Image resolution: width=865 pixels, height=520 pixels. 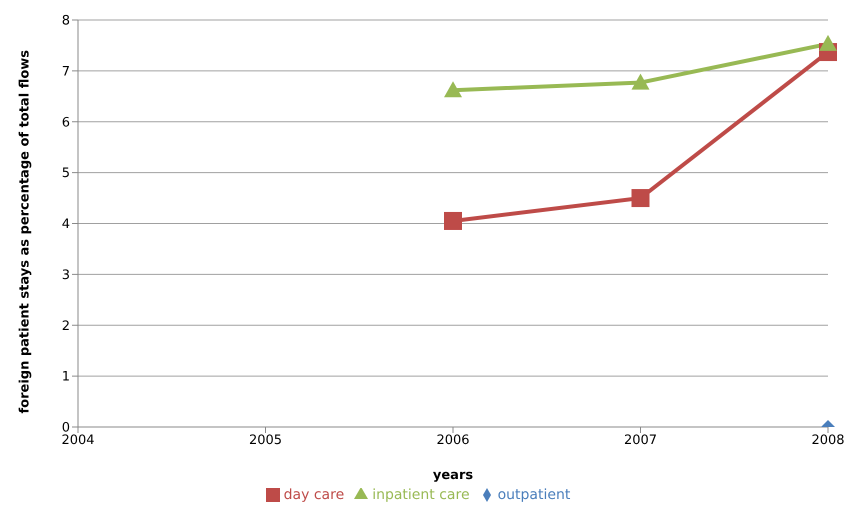 I want to click on legend-label: inpatient care, so click(x=421, y=495).